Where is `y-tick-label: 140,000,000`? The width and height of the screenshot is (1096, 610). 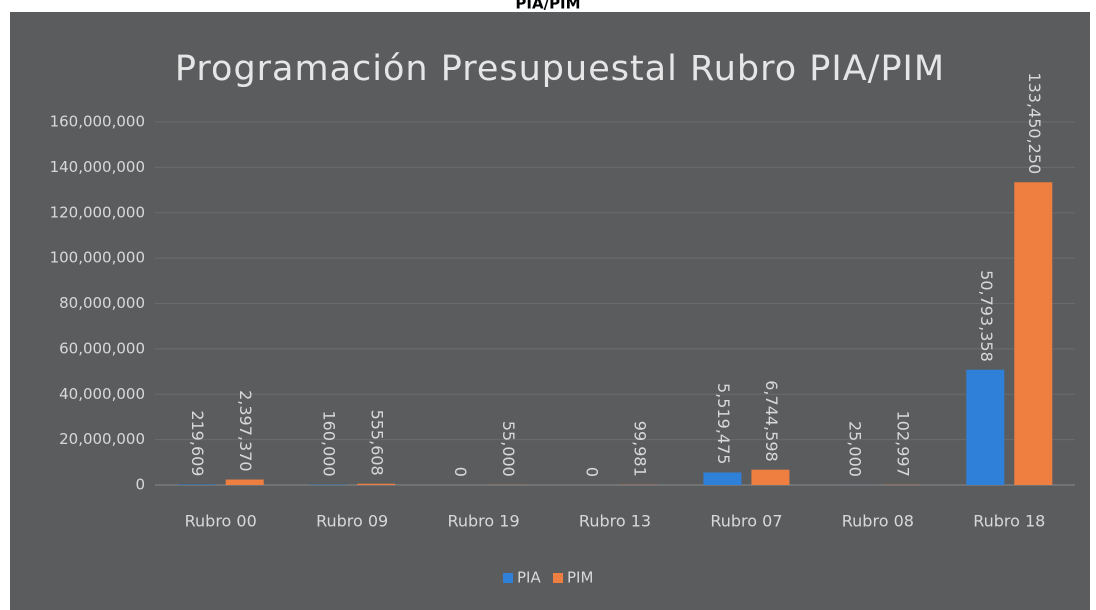 y-tick-label: 140,000,000 is located at coordinates (97, 167).